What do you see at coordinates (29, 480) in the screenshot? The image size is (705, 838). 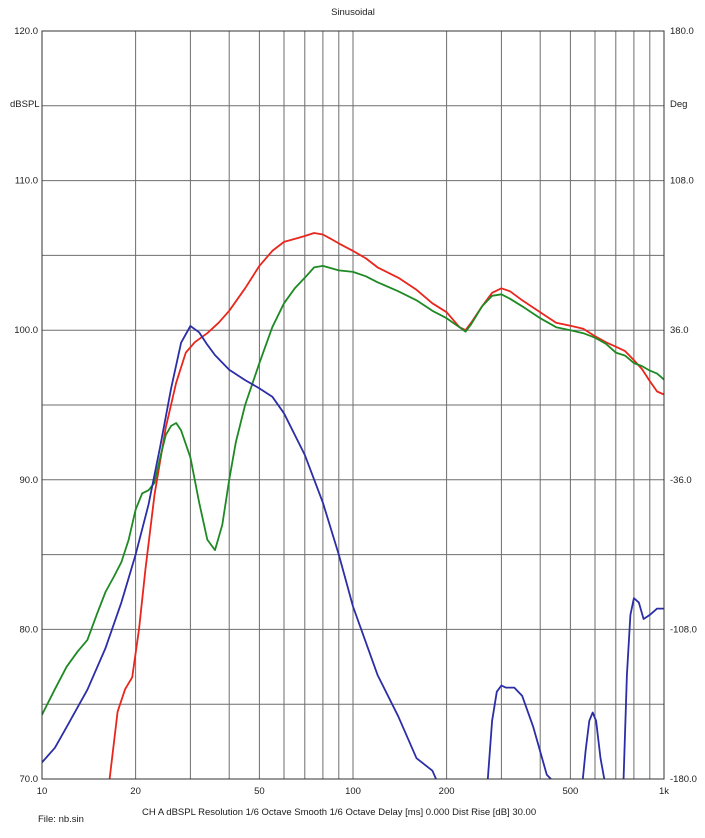 I see `y-left-tick-label: 90.0` at bounding box center [29, 480].